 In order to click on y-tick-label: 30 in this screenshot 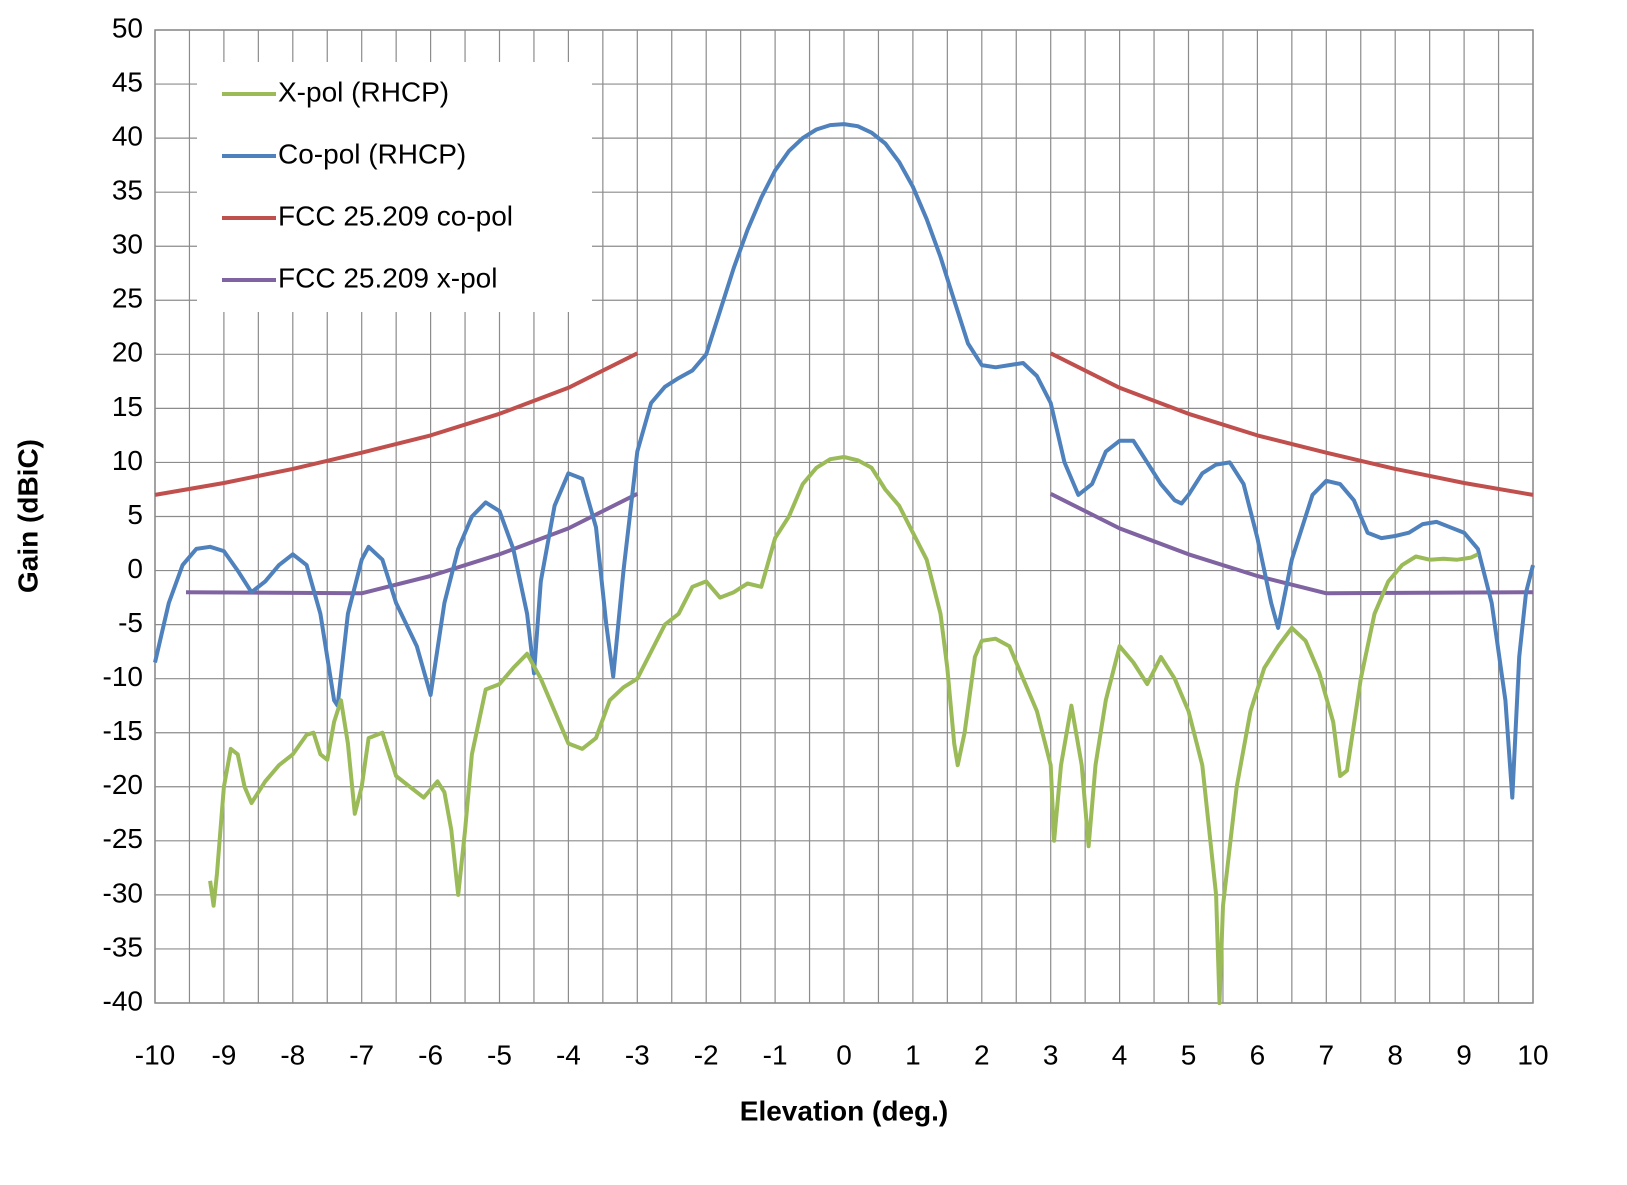, I will do `click(127, 244)`.